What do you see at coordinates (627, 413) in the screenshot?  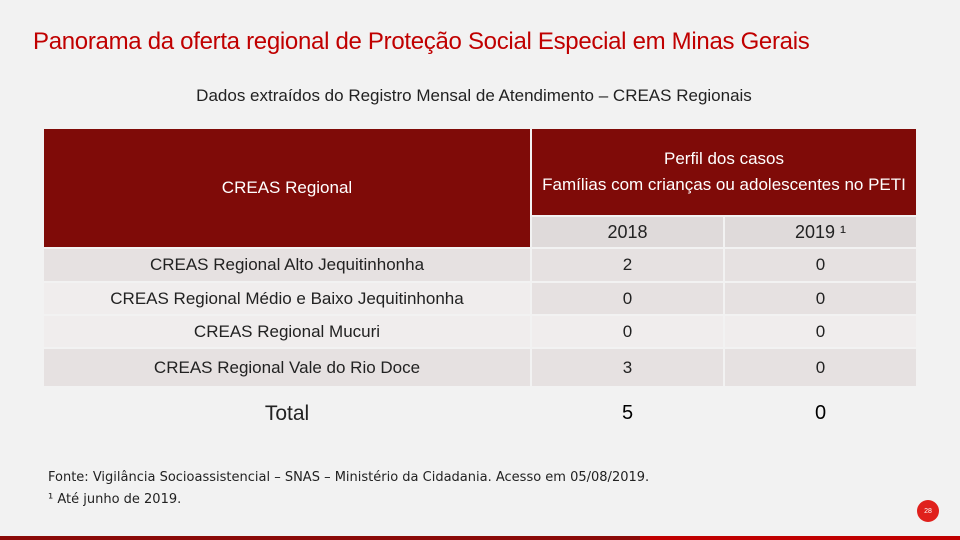 I see `total-2018: 5` at bounding box center [627, 413].